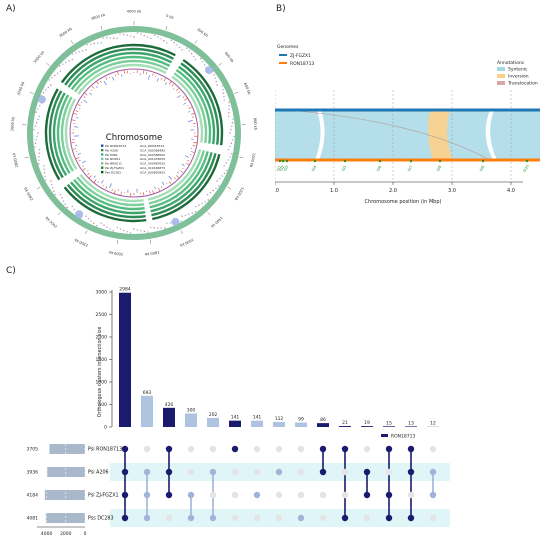  Describe the element at coordinates (102, 338) in the screenshot. I see `upset-y-tick-label: 2000` at that location.